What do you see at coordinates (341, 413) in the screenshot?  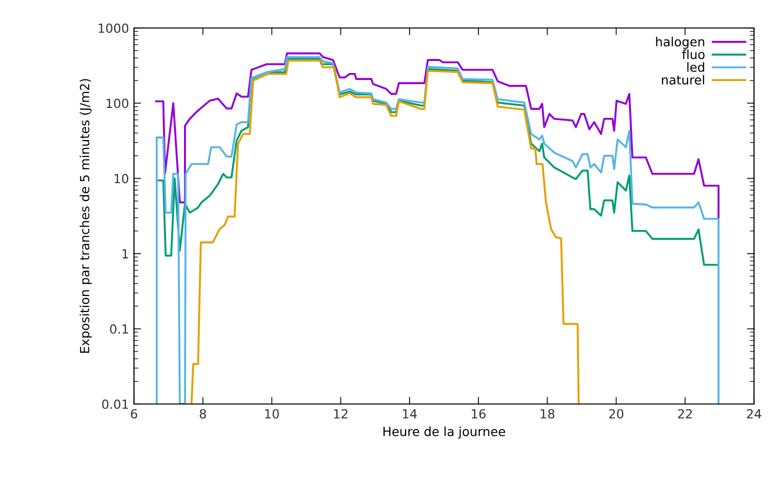 I see `x-tick-label: 12` at bounding box center [341, 413].